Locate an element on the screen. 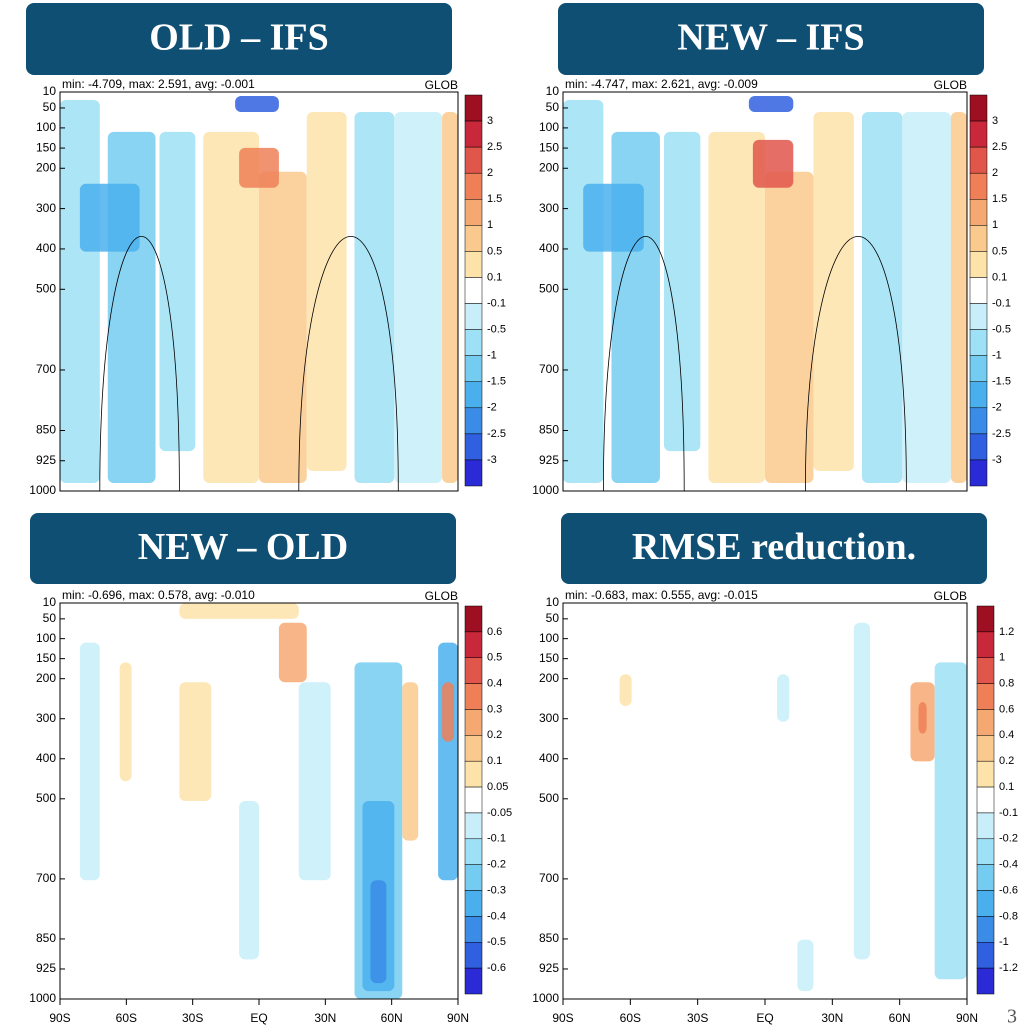 The width and height of the screenshot is (1025, 1031). colorbar-label: -0.05 is located at coordinates (499, 813).